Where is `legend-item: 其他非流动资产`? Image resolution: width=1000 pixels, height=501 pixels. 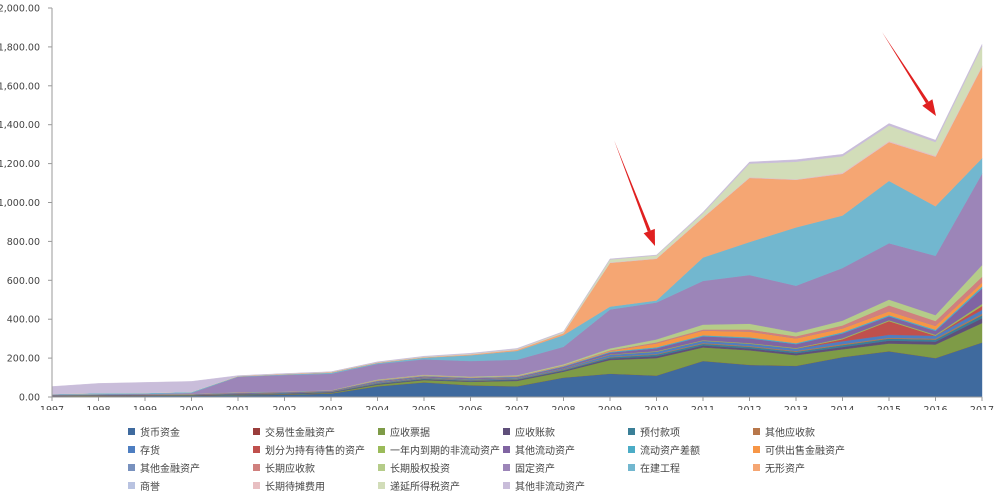
legend-item: 其他非流动资产 is located at coordinates (565, 485).